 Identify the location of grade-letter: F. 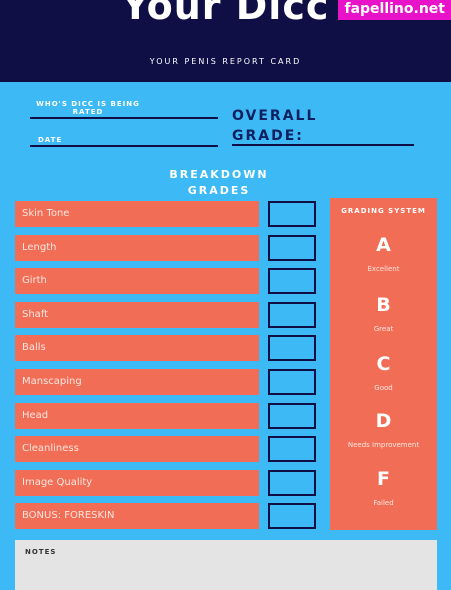
(383, 479).